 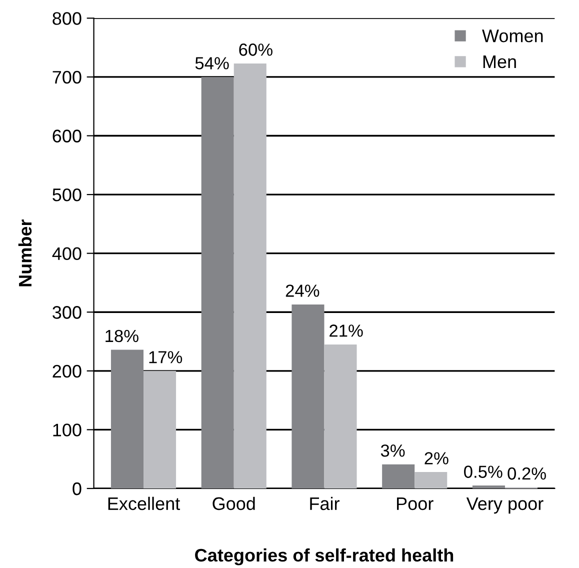 I want to click on annotation: 21%, so click(x=346, y=330).